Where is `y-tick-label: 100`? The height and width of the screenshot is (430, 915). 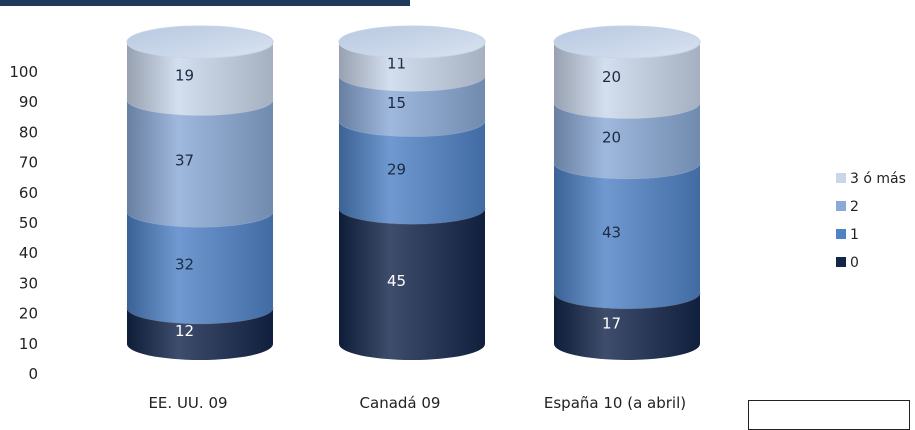
y-tick-label: 100 is located at coordinates (23, 72).